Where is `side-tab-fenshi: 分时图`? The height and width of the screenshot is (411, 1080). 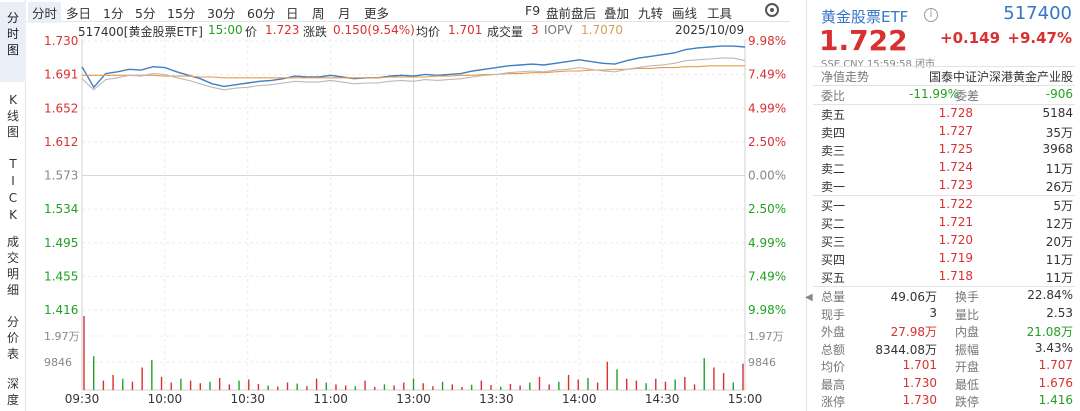 side-tab-fenshi: 分时图 is located at coordinates (13, 42).